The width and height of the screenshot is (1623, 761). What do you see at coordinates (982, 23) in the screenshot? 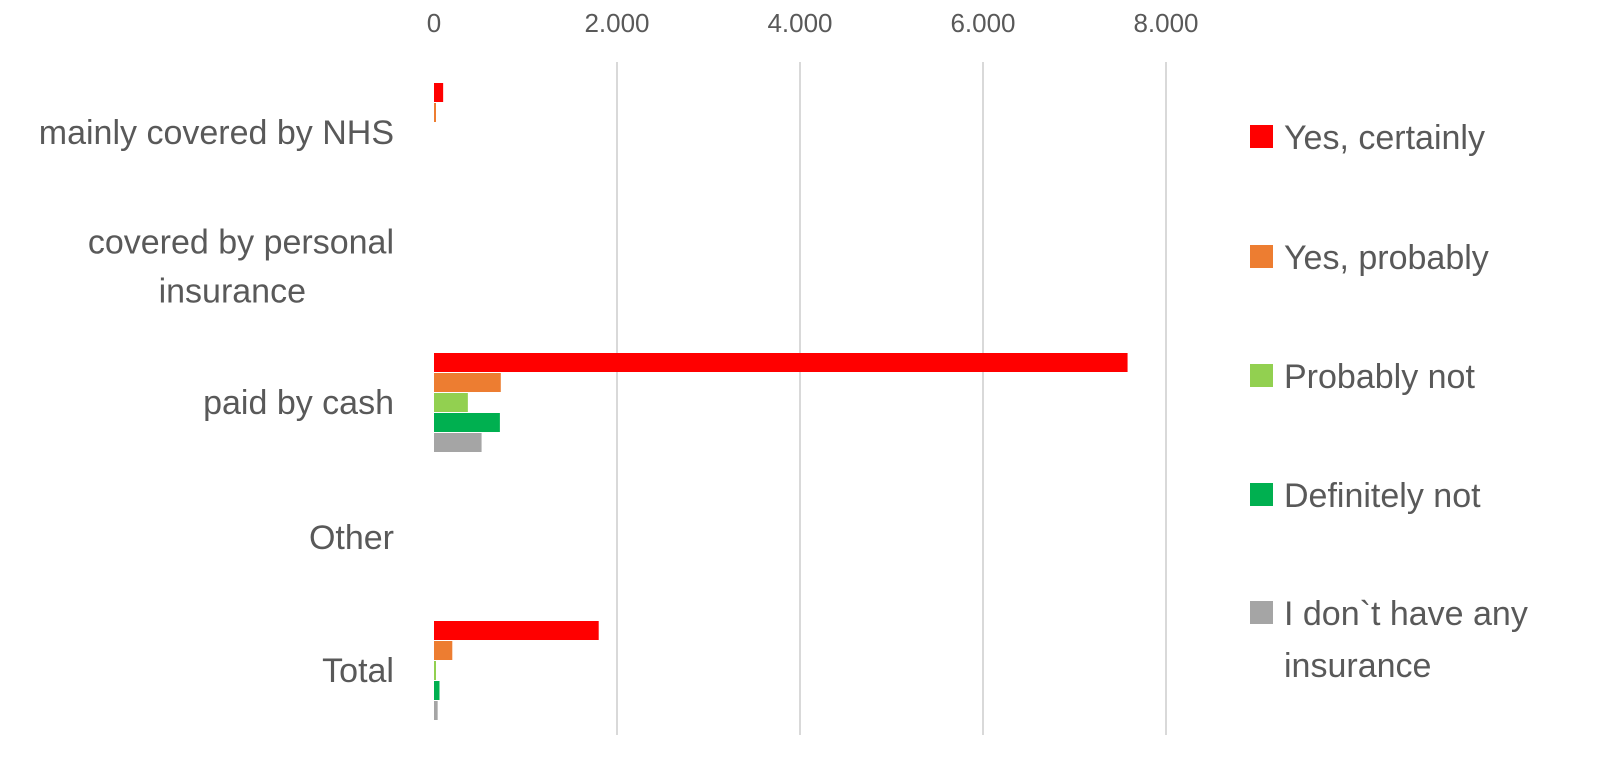
I see `x-tick-label: 6.000` at bounding box center [982, 23].